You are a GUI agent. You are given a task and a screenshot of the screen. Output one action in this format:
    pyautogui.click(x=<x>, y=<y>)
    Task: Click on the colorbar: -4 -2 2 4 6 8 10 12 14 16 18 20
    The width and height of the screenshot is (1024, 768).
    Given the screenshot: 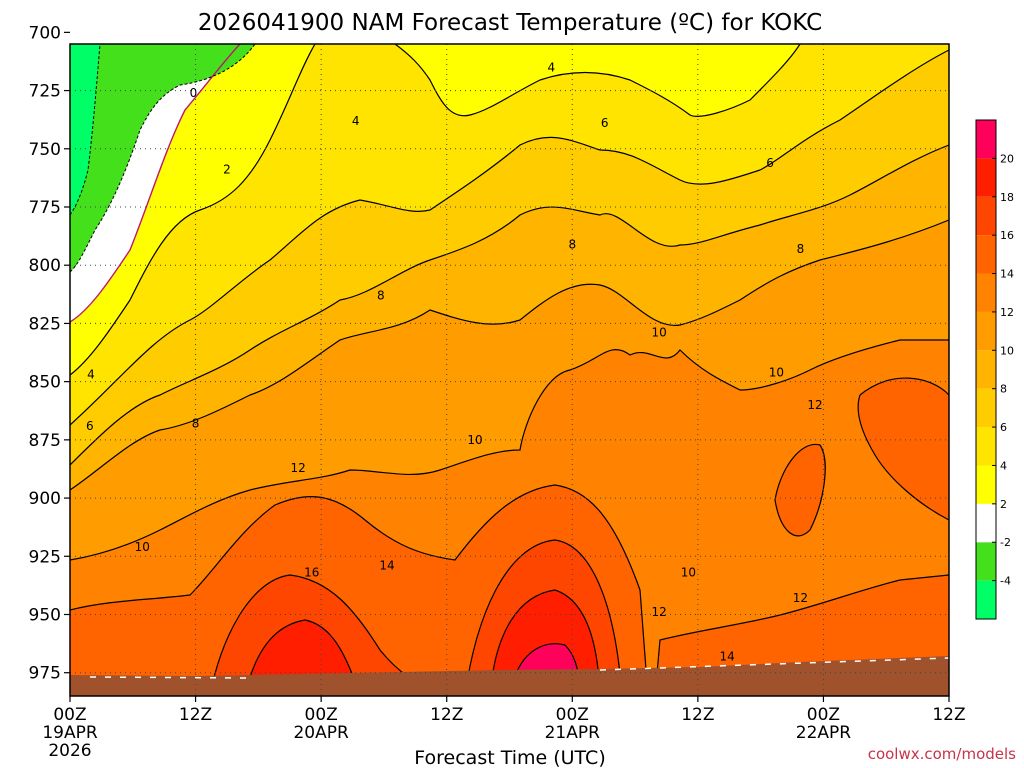 What is the action you would take?
    pyautogui.click(x=994, y=369)
    